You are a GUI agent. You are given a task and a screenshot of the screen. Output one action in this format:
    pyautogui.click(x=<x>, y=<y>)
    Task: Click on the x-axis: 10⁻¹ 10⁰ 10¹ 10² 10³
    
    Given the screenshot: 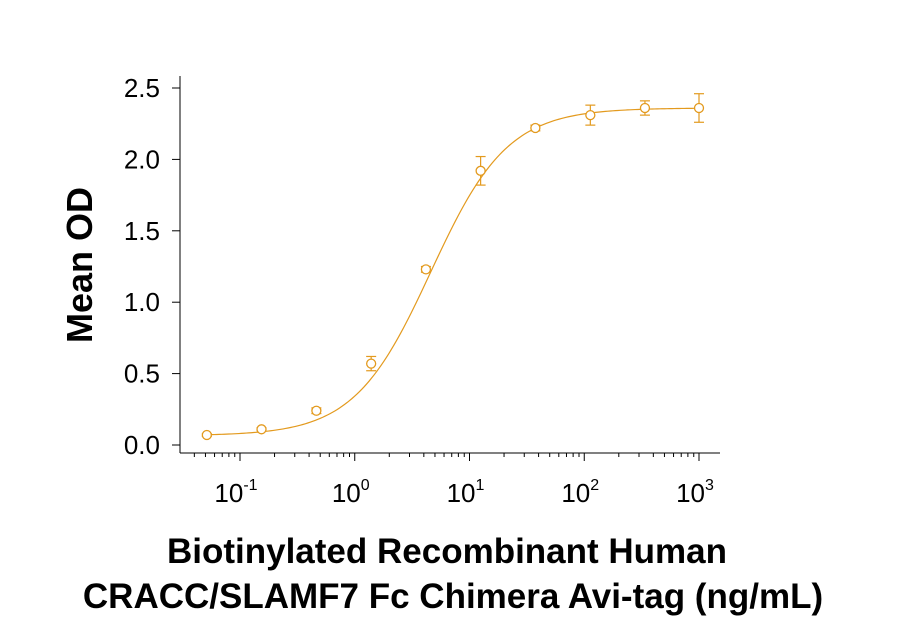 What is the action you would take?
    pyautogui.click(x=450, y=480)
    